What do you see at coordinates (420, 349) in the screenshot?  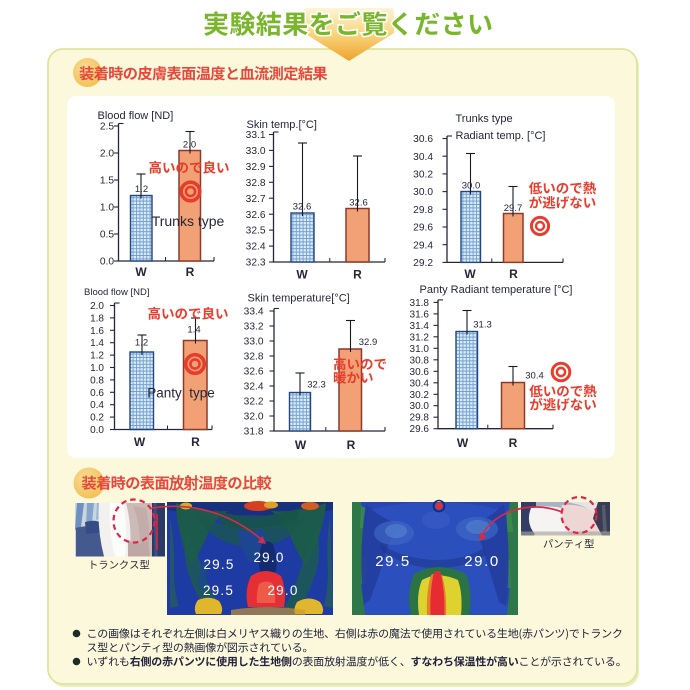 I see `svg-text: 31.0` at bounding box center [420, 349].